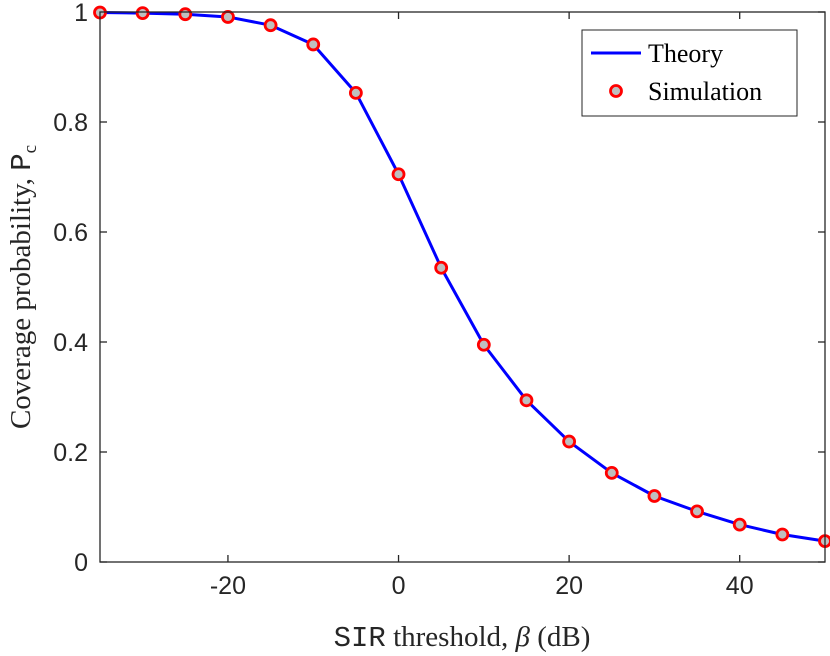 This screenshot has width=830, height=656. Describe the element at coordinates (740, 586) in the screenshot. I see `x-tick-label: 40` at that location.